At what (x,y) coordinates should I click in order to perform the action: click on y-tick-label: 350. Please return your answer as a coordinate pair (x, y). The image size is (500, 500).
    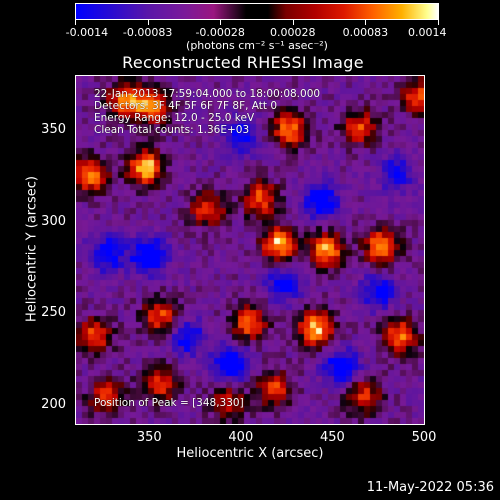
    Looking at the image, I should click on (53, 129).